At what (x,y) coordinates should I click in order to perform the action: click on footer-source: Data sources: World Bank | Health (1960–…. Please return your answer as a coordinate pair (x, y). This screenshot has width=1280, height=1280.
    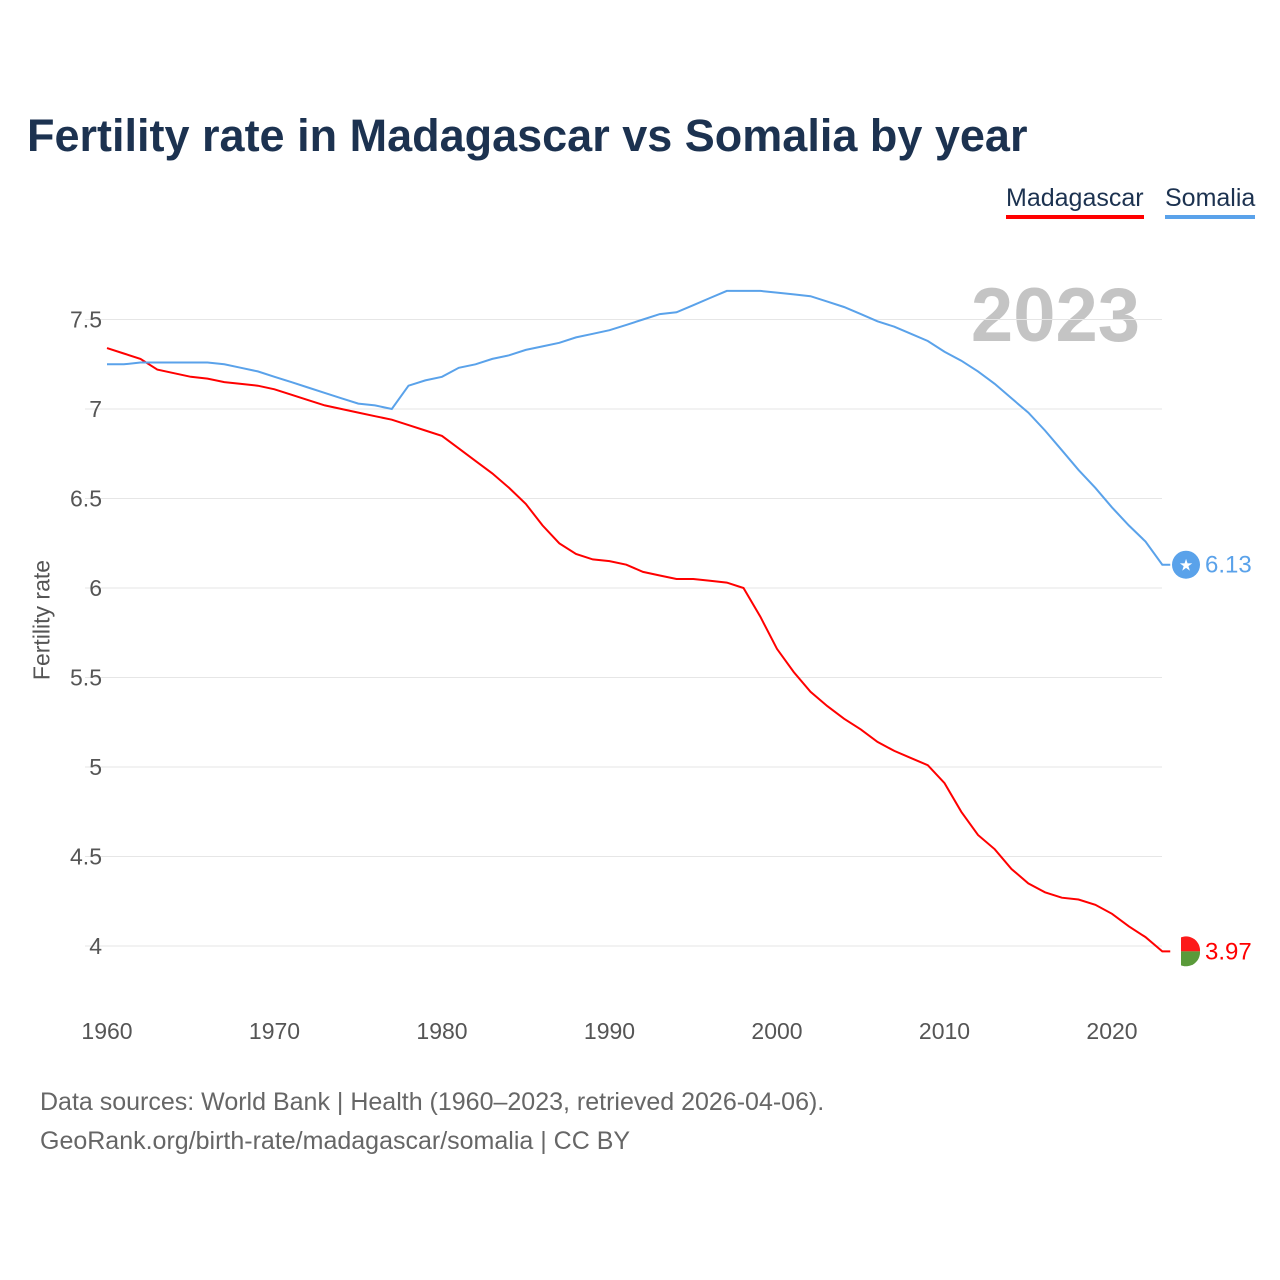
    Looking at the image, I should click on (432, 1102).